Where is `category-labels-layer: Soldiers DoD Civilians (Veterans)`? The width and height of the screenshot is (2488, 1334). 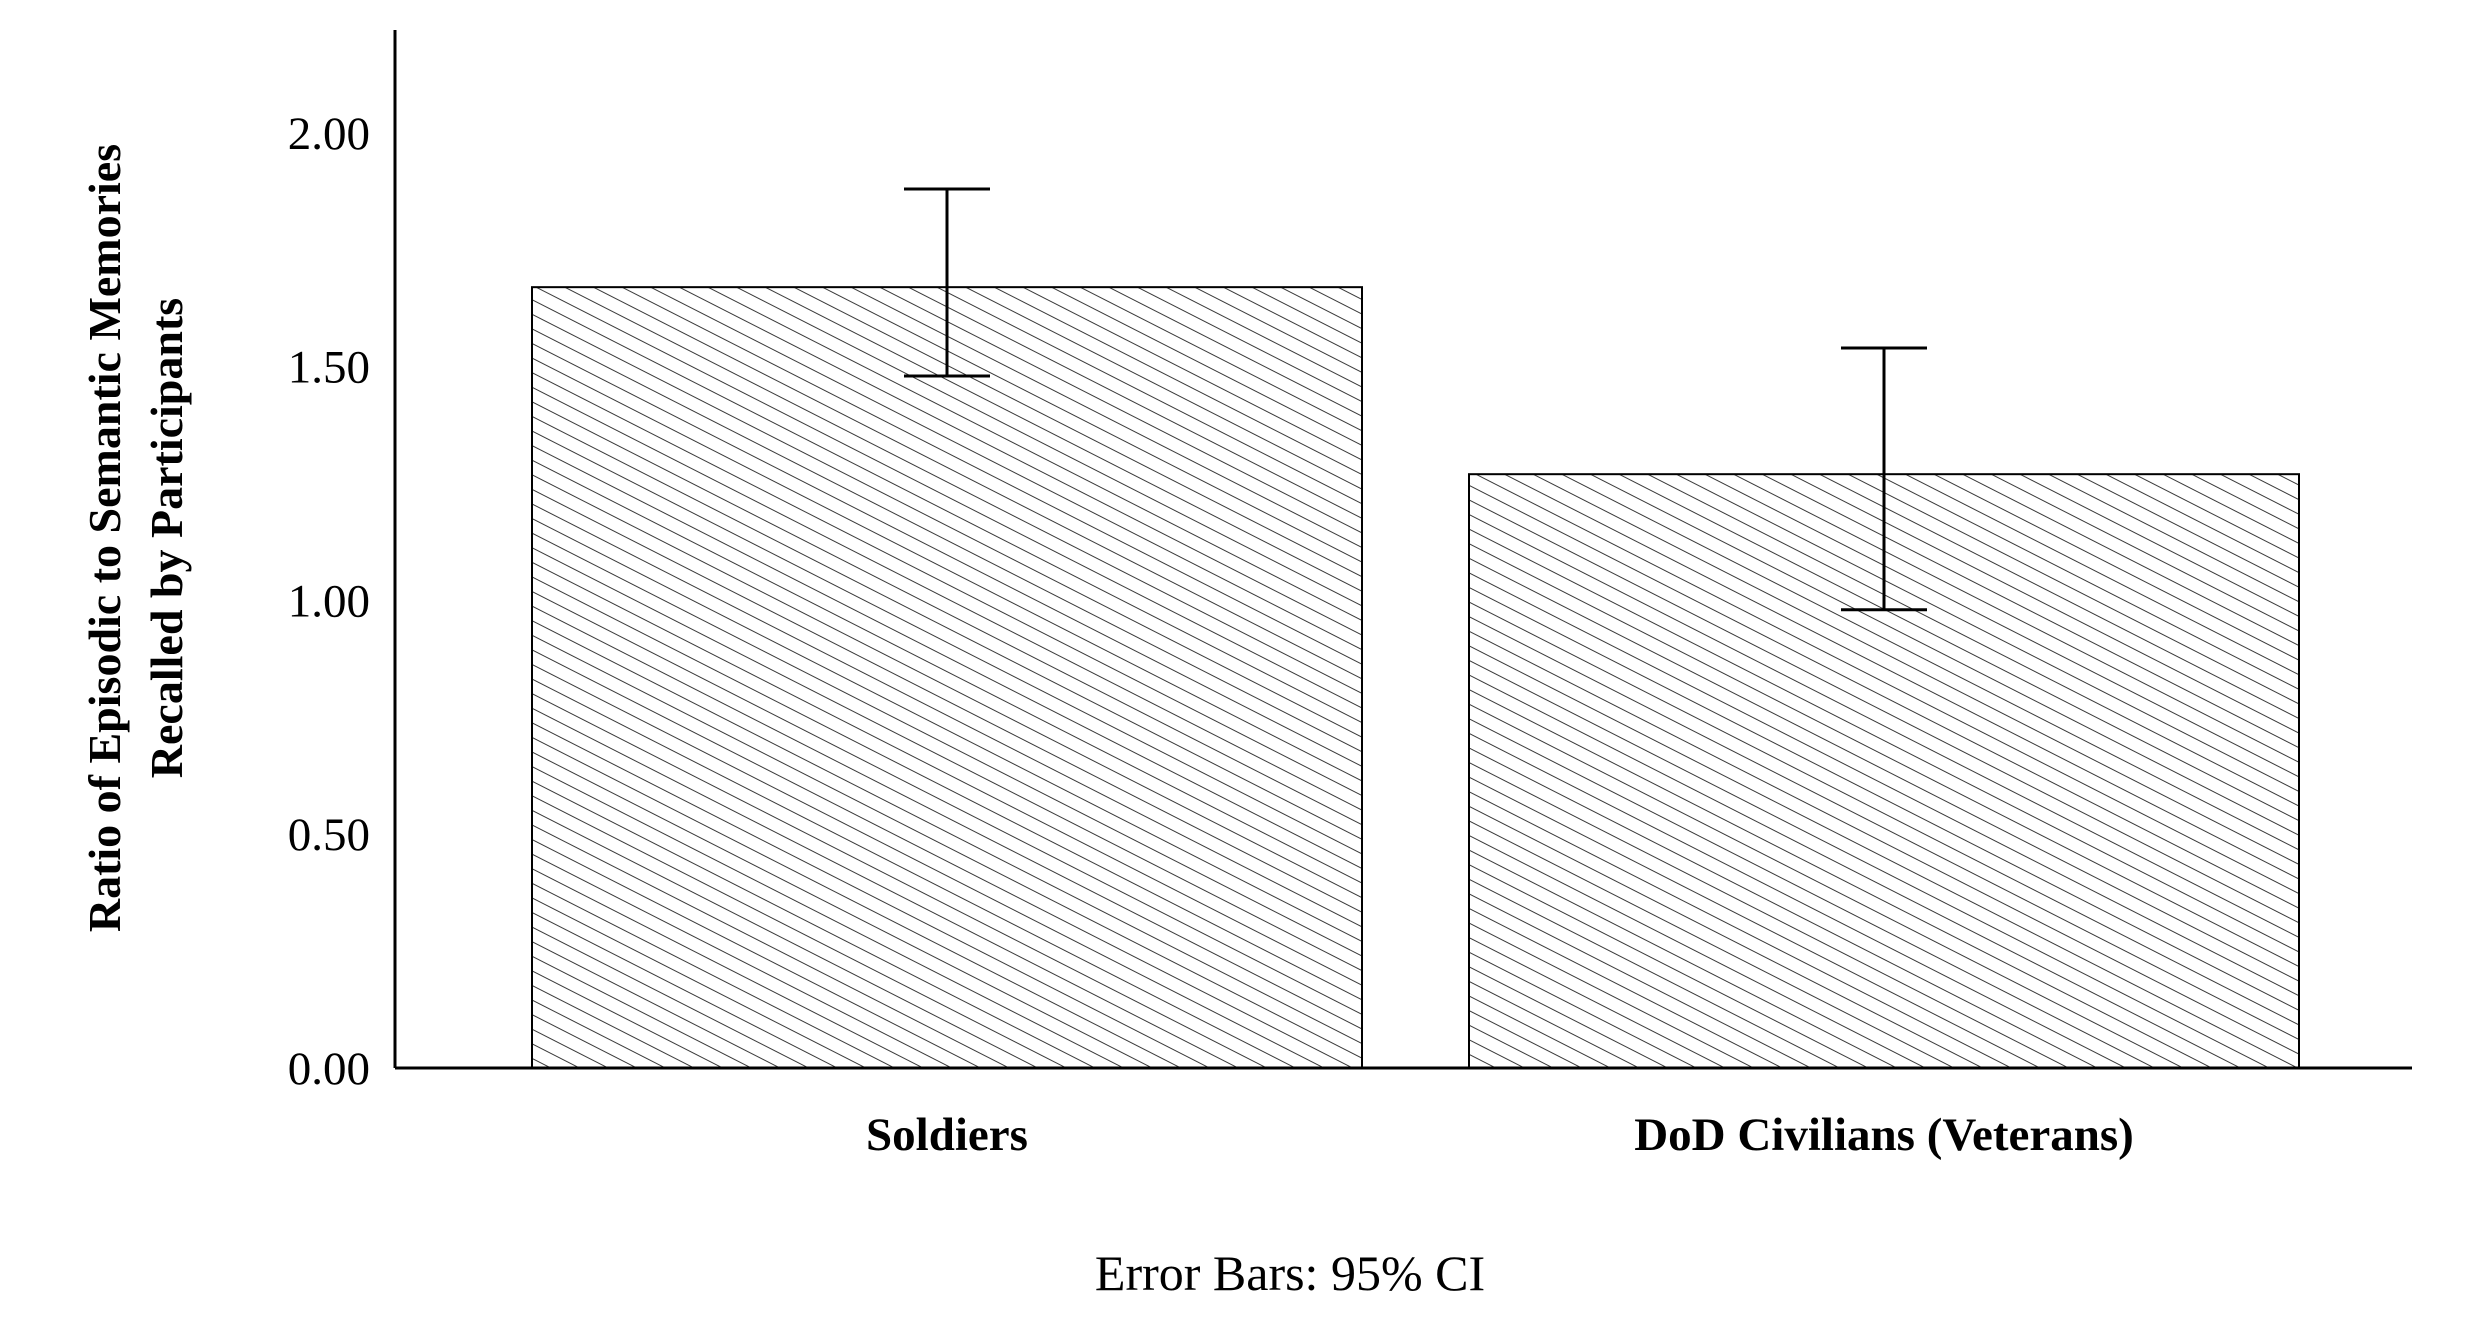 category-labels-layer: Soldiers DoD Civilians (Veterans) is located at coordinates (1500, 1135).